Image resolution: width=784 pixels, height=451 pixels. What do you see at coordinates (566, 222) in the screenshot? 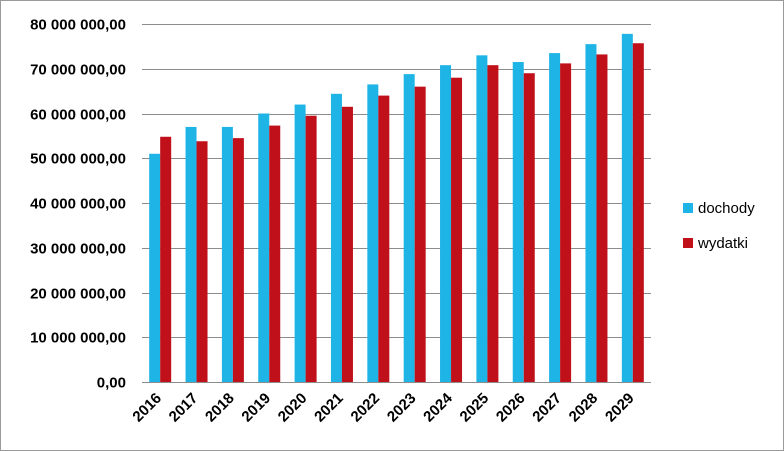
I see `bar-wydatki-2027` at bounding box center [566, 222].